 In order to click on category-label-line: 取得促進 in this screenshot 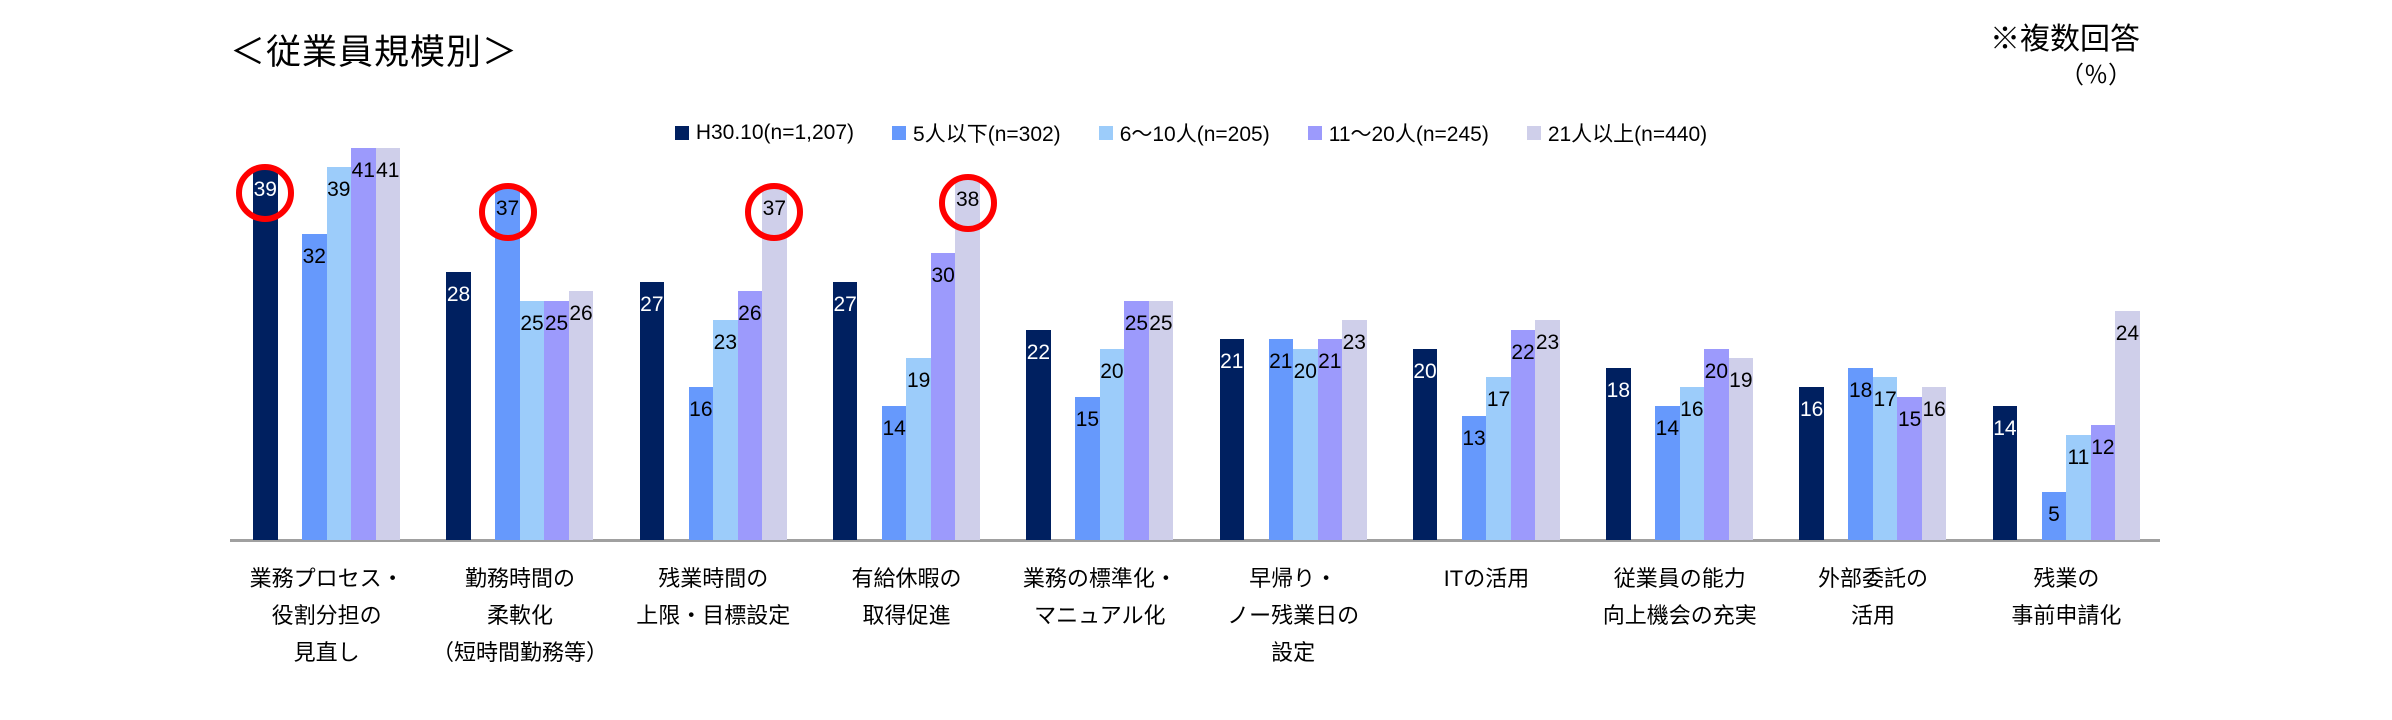, I will do `click(906, 615)`.